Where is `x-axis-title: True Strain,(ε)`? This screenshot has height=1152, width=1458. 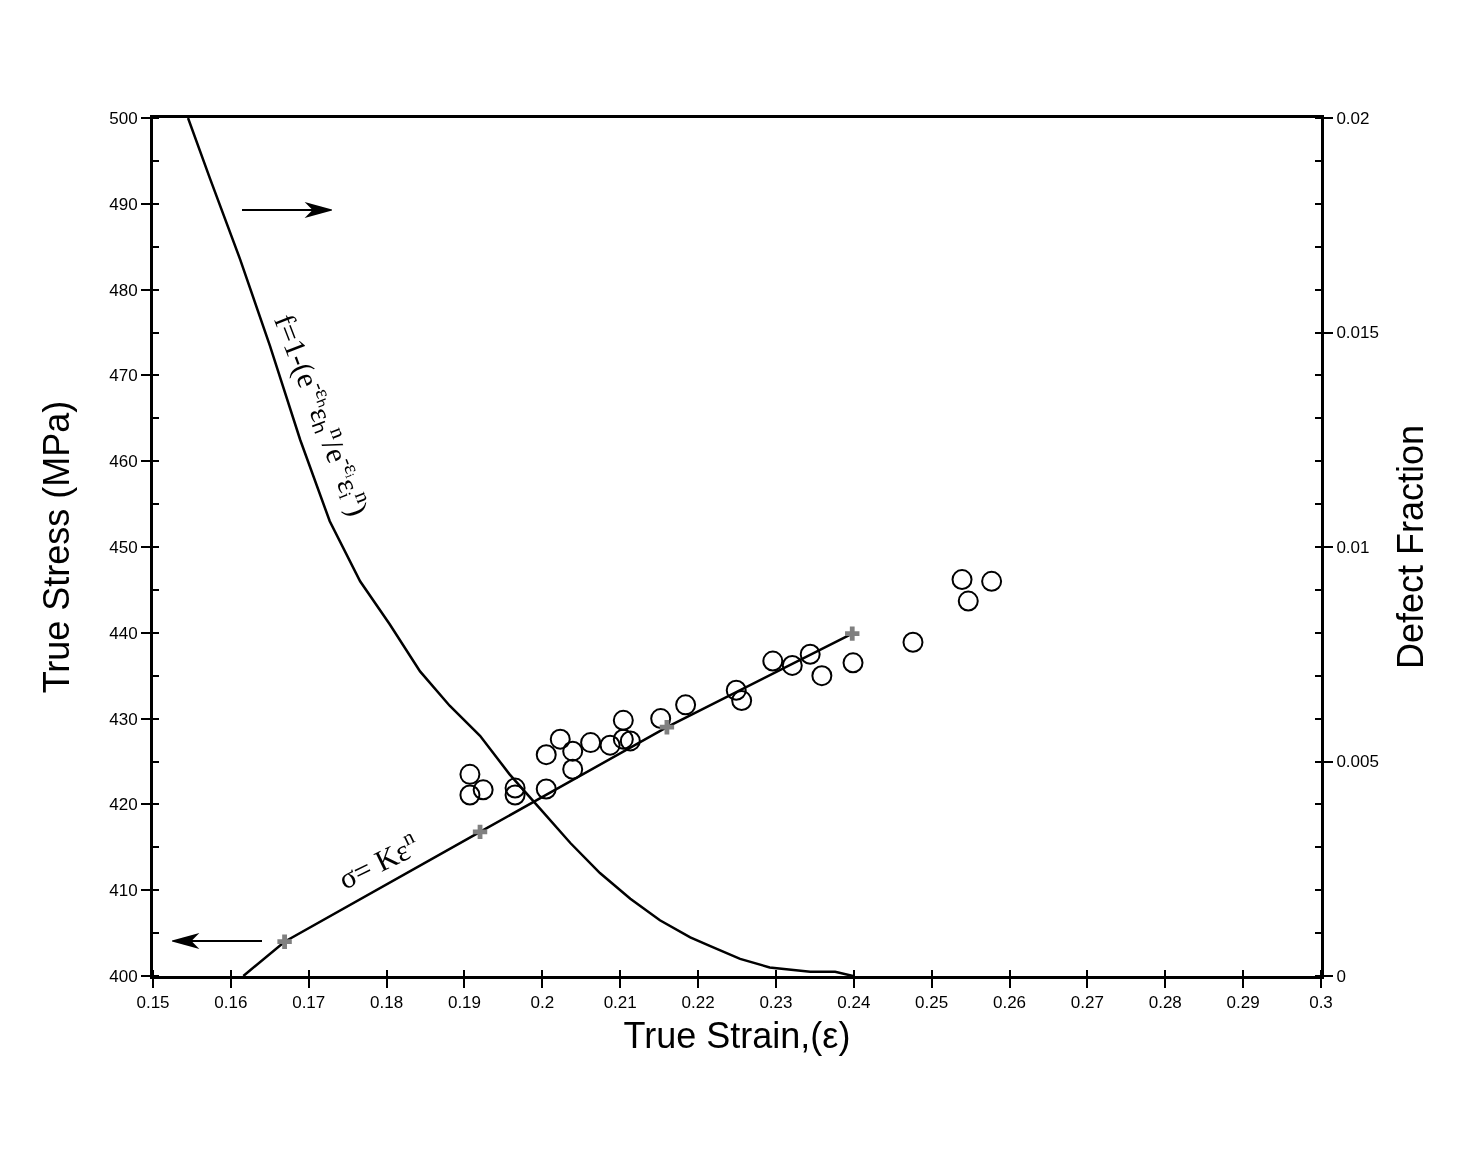 x-axis-title: True Strain,(ε) is located at coordinates (737, 1036).